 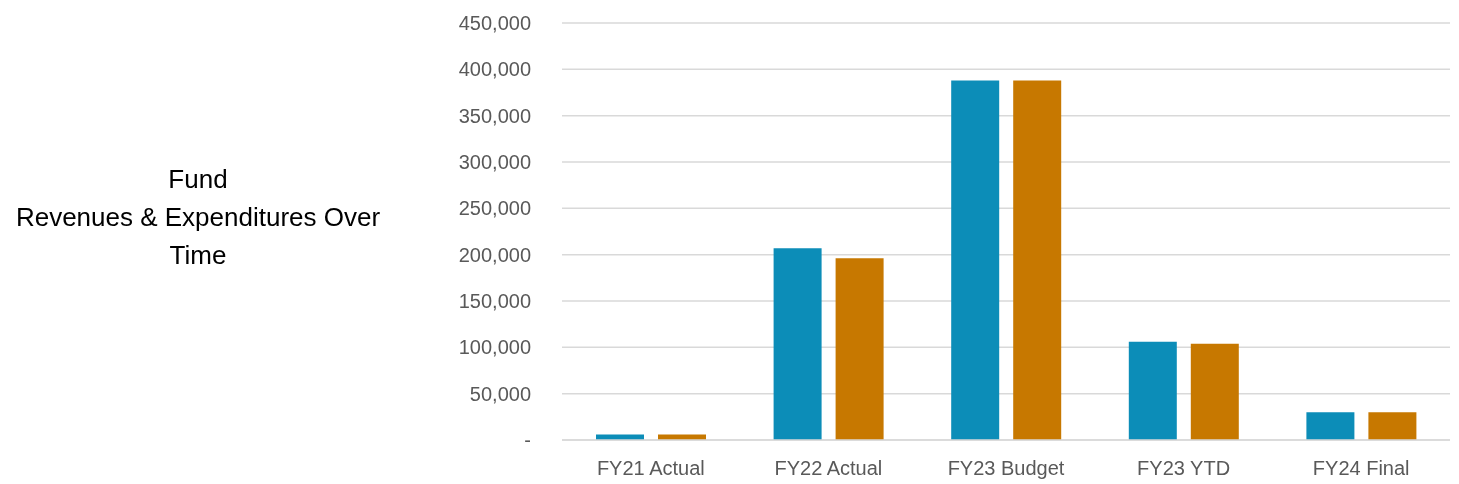 What do you see at coordinates (500, 393) in the screenshot?
I see `y-tick-label: 50,000` at bounding box center [500, 393].